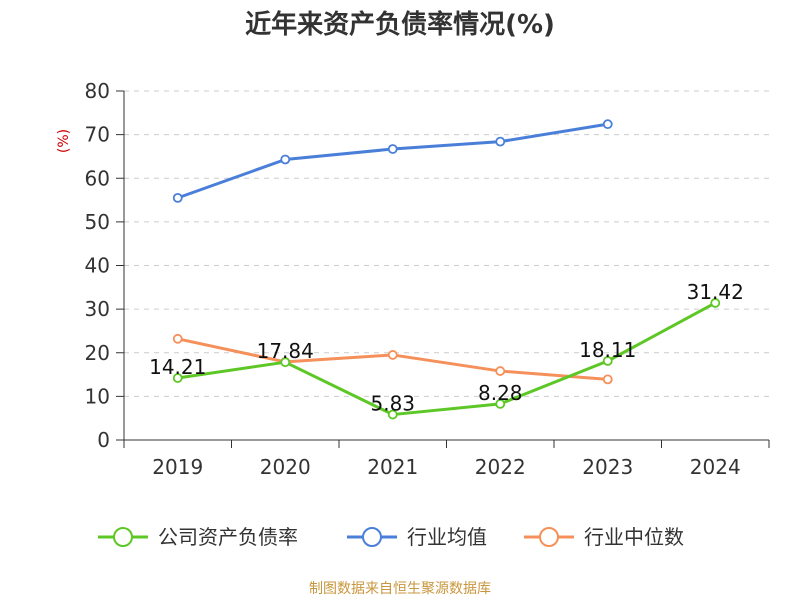 The width and height of the screenshot is (800, 600). I want to click on data-label: 14.21, so click(177, 367).